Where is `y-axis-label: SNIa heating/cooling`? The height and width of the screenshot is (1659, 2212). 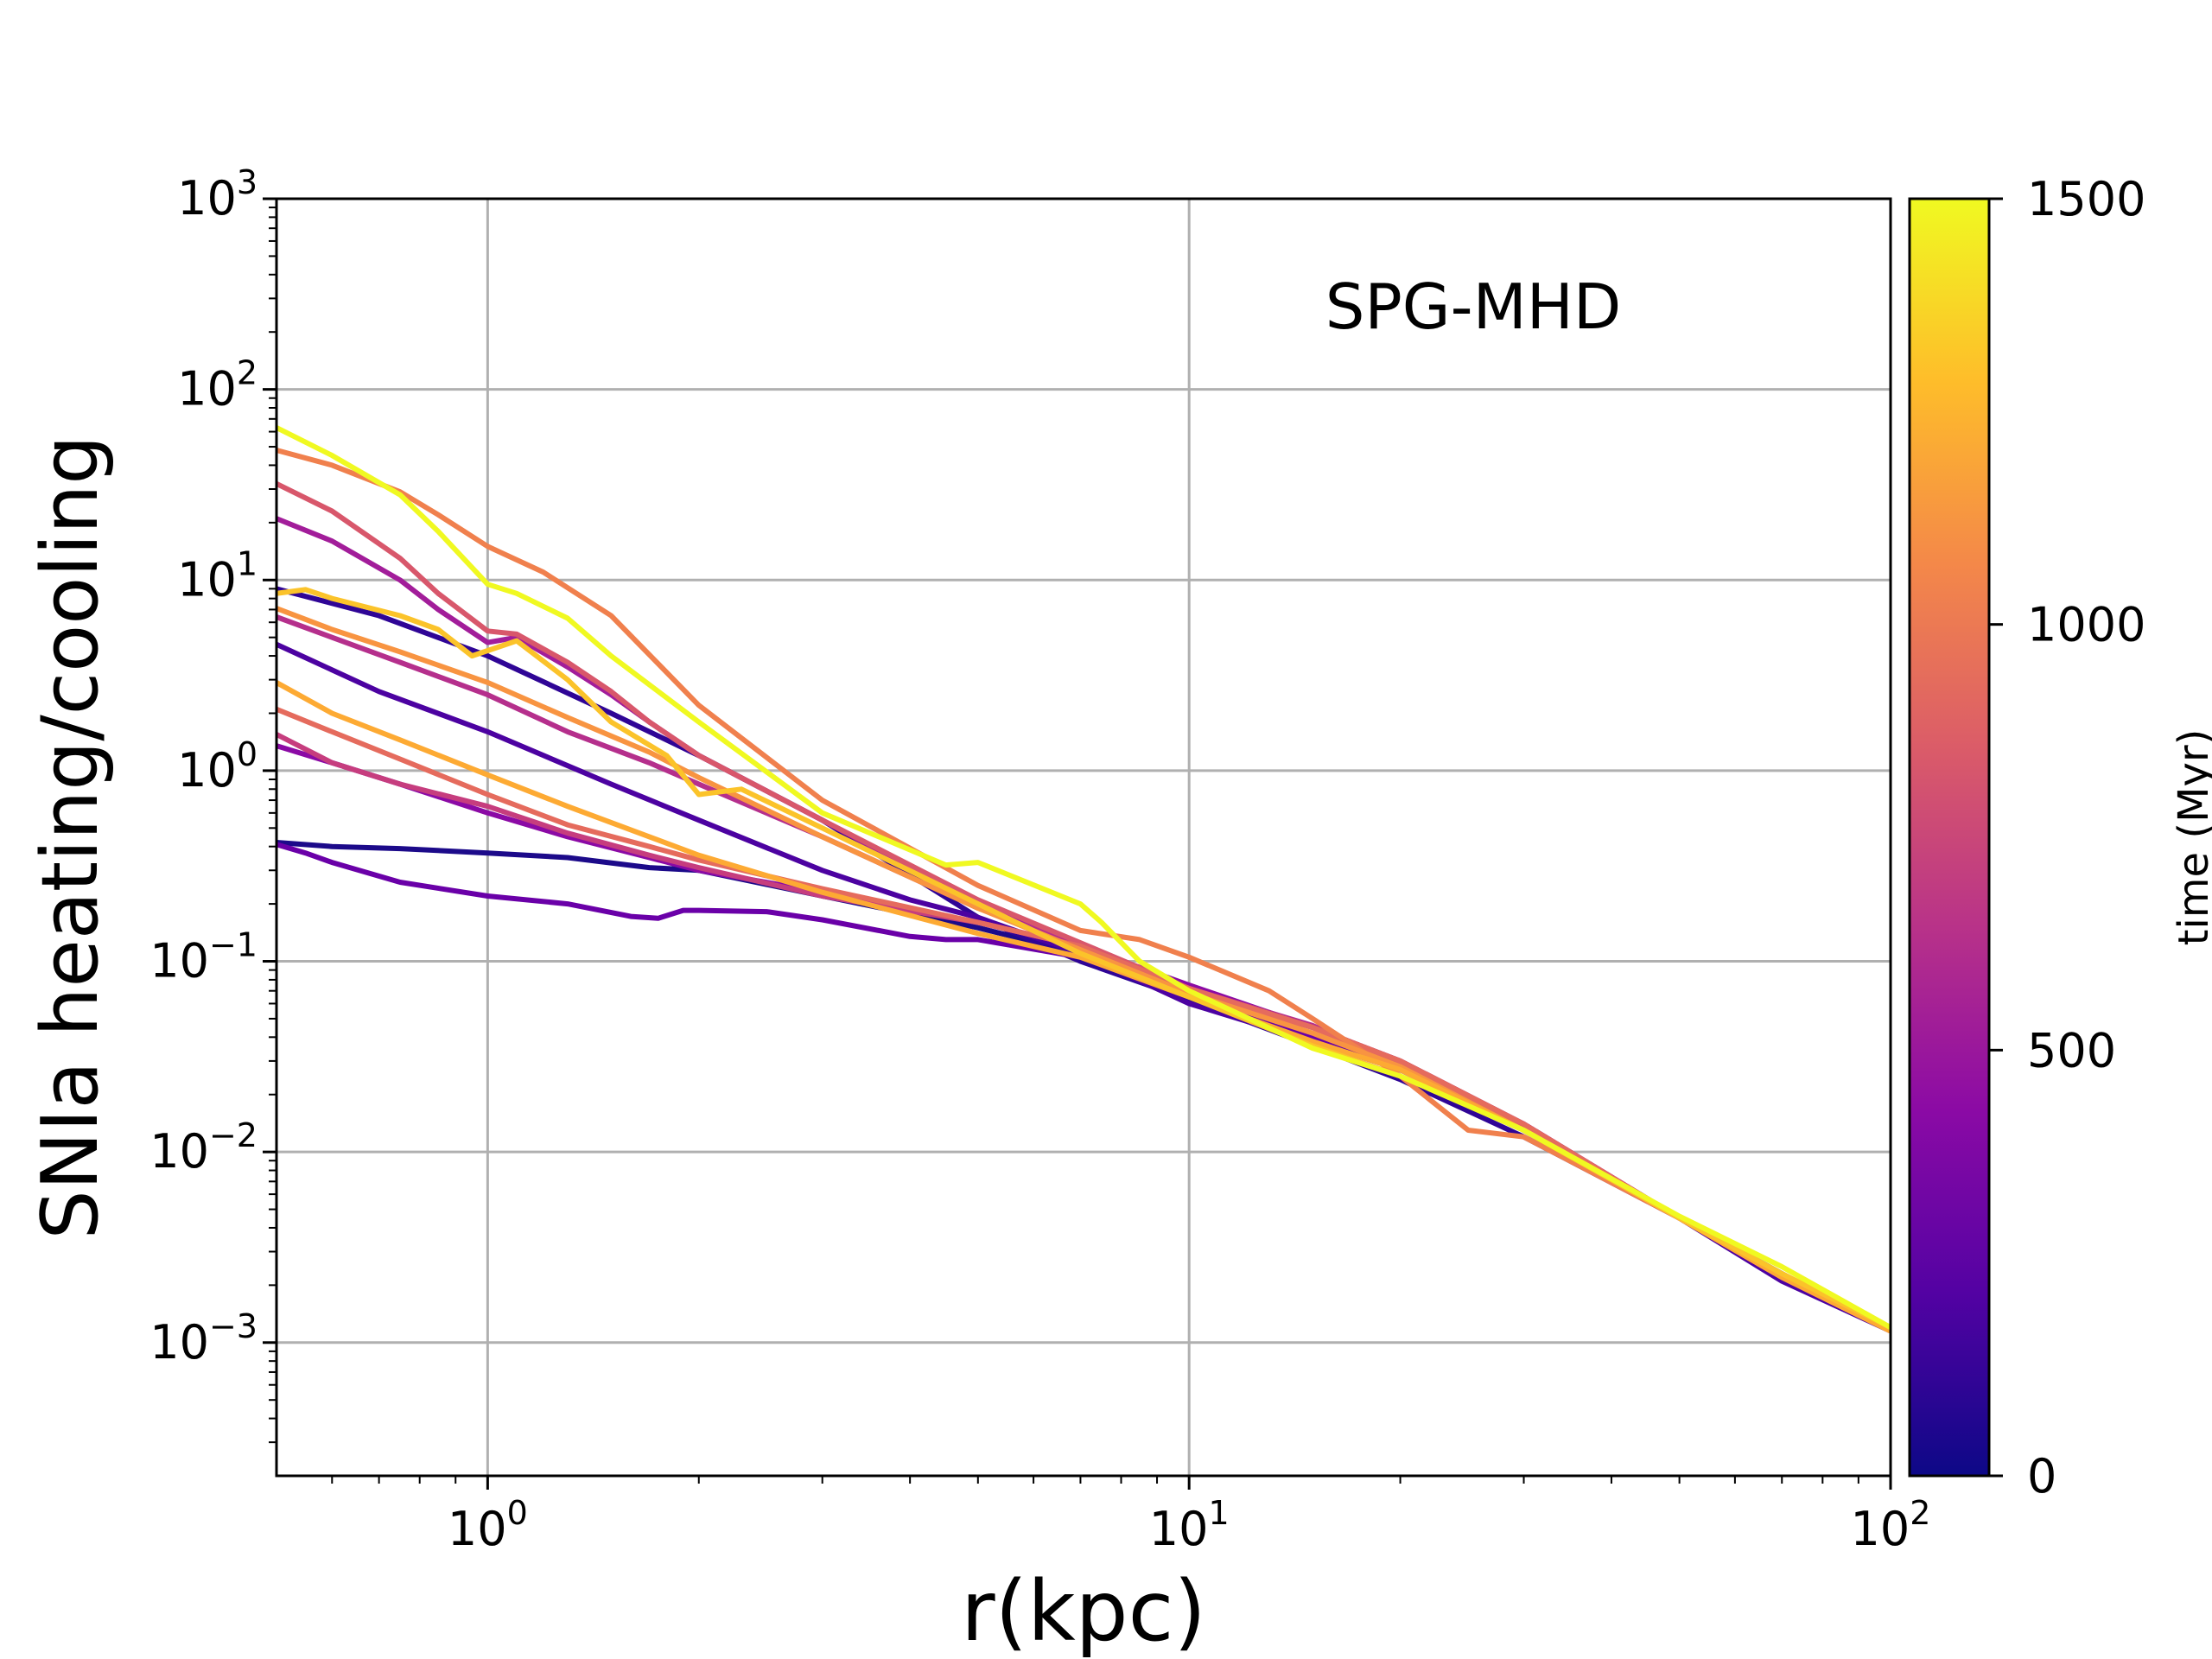
y-axis-label: SNIa heating/cooling is located at coordinates (70, 837).